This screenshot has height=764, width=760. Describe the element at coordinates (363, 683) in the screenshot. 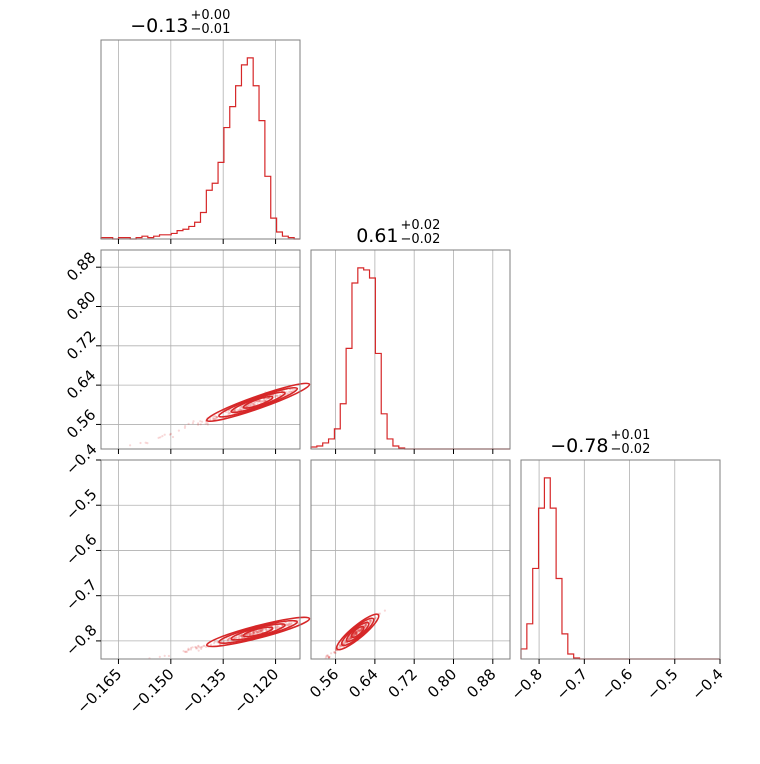

I see `xtick-label-1-1: 0.64` at that location.